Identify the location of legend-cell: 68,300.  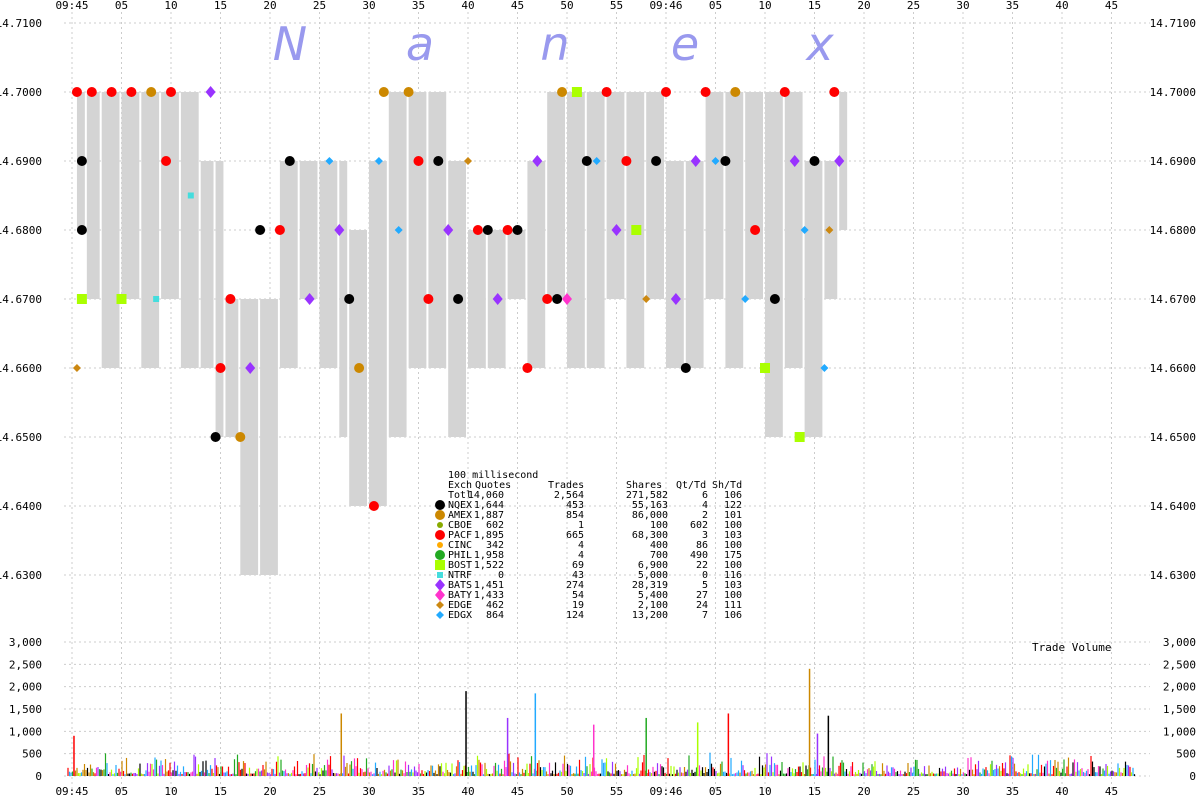
(650, 535).